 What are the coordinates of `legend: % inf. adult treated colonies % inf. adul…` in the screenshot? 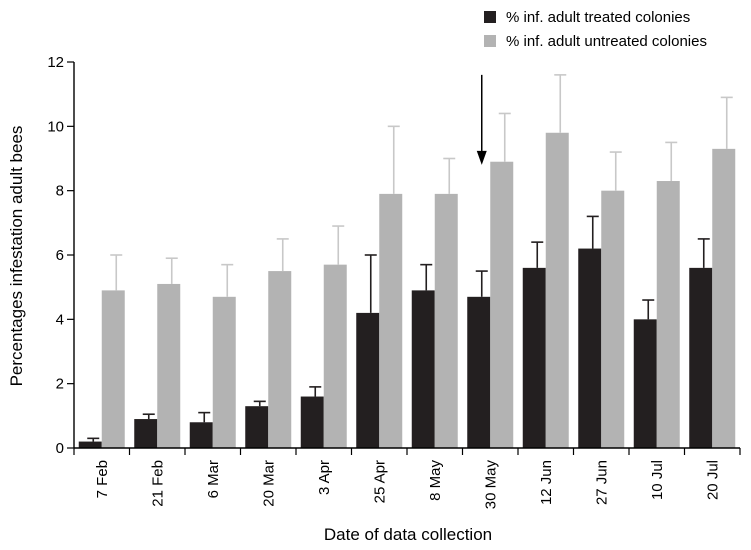 It's located at (595, 29).